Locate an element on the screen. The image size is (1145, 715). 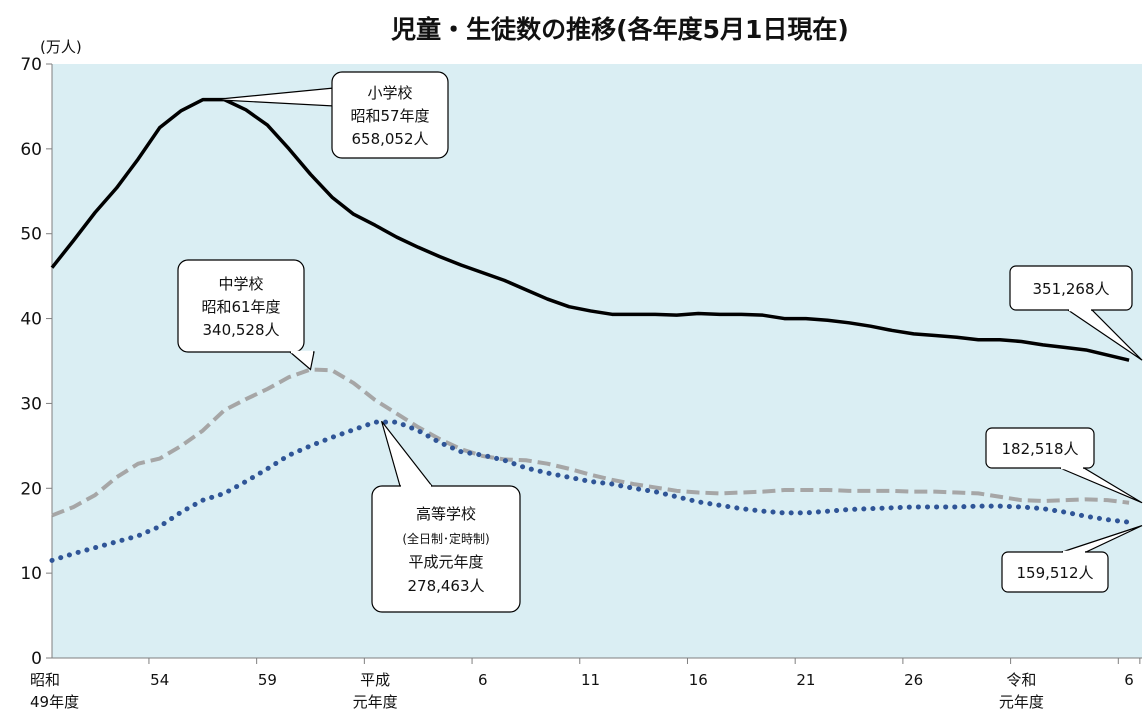
callout-text-line: 351,268人 is located at coordinates (1070, 289).